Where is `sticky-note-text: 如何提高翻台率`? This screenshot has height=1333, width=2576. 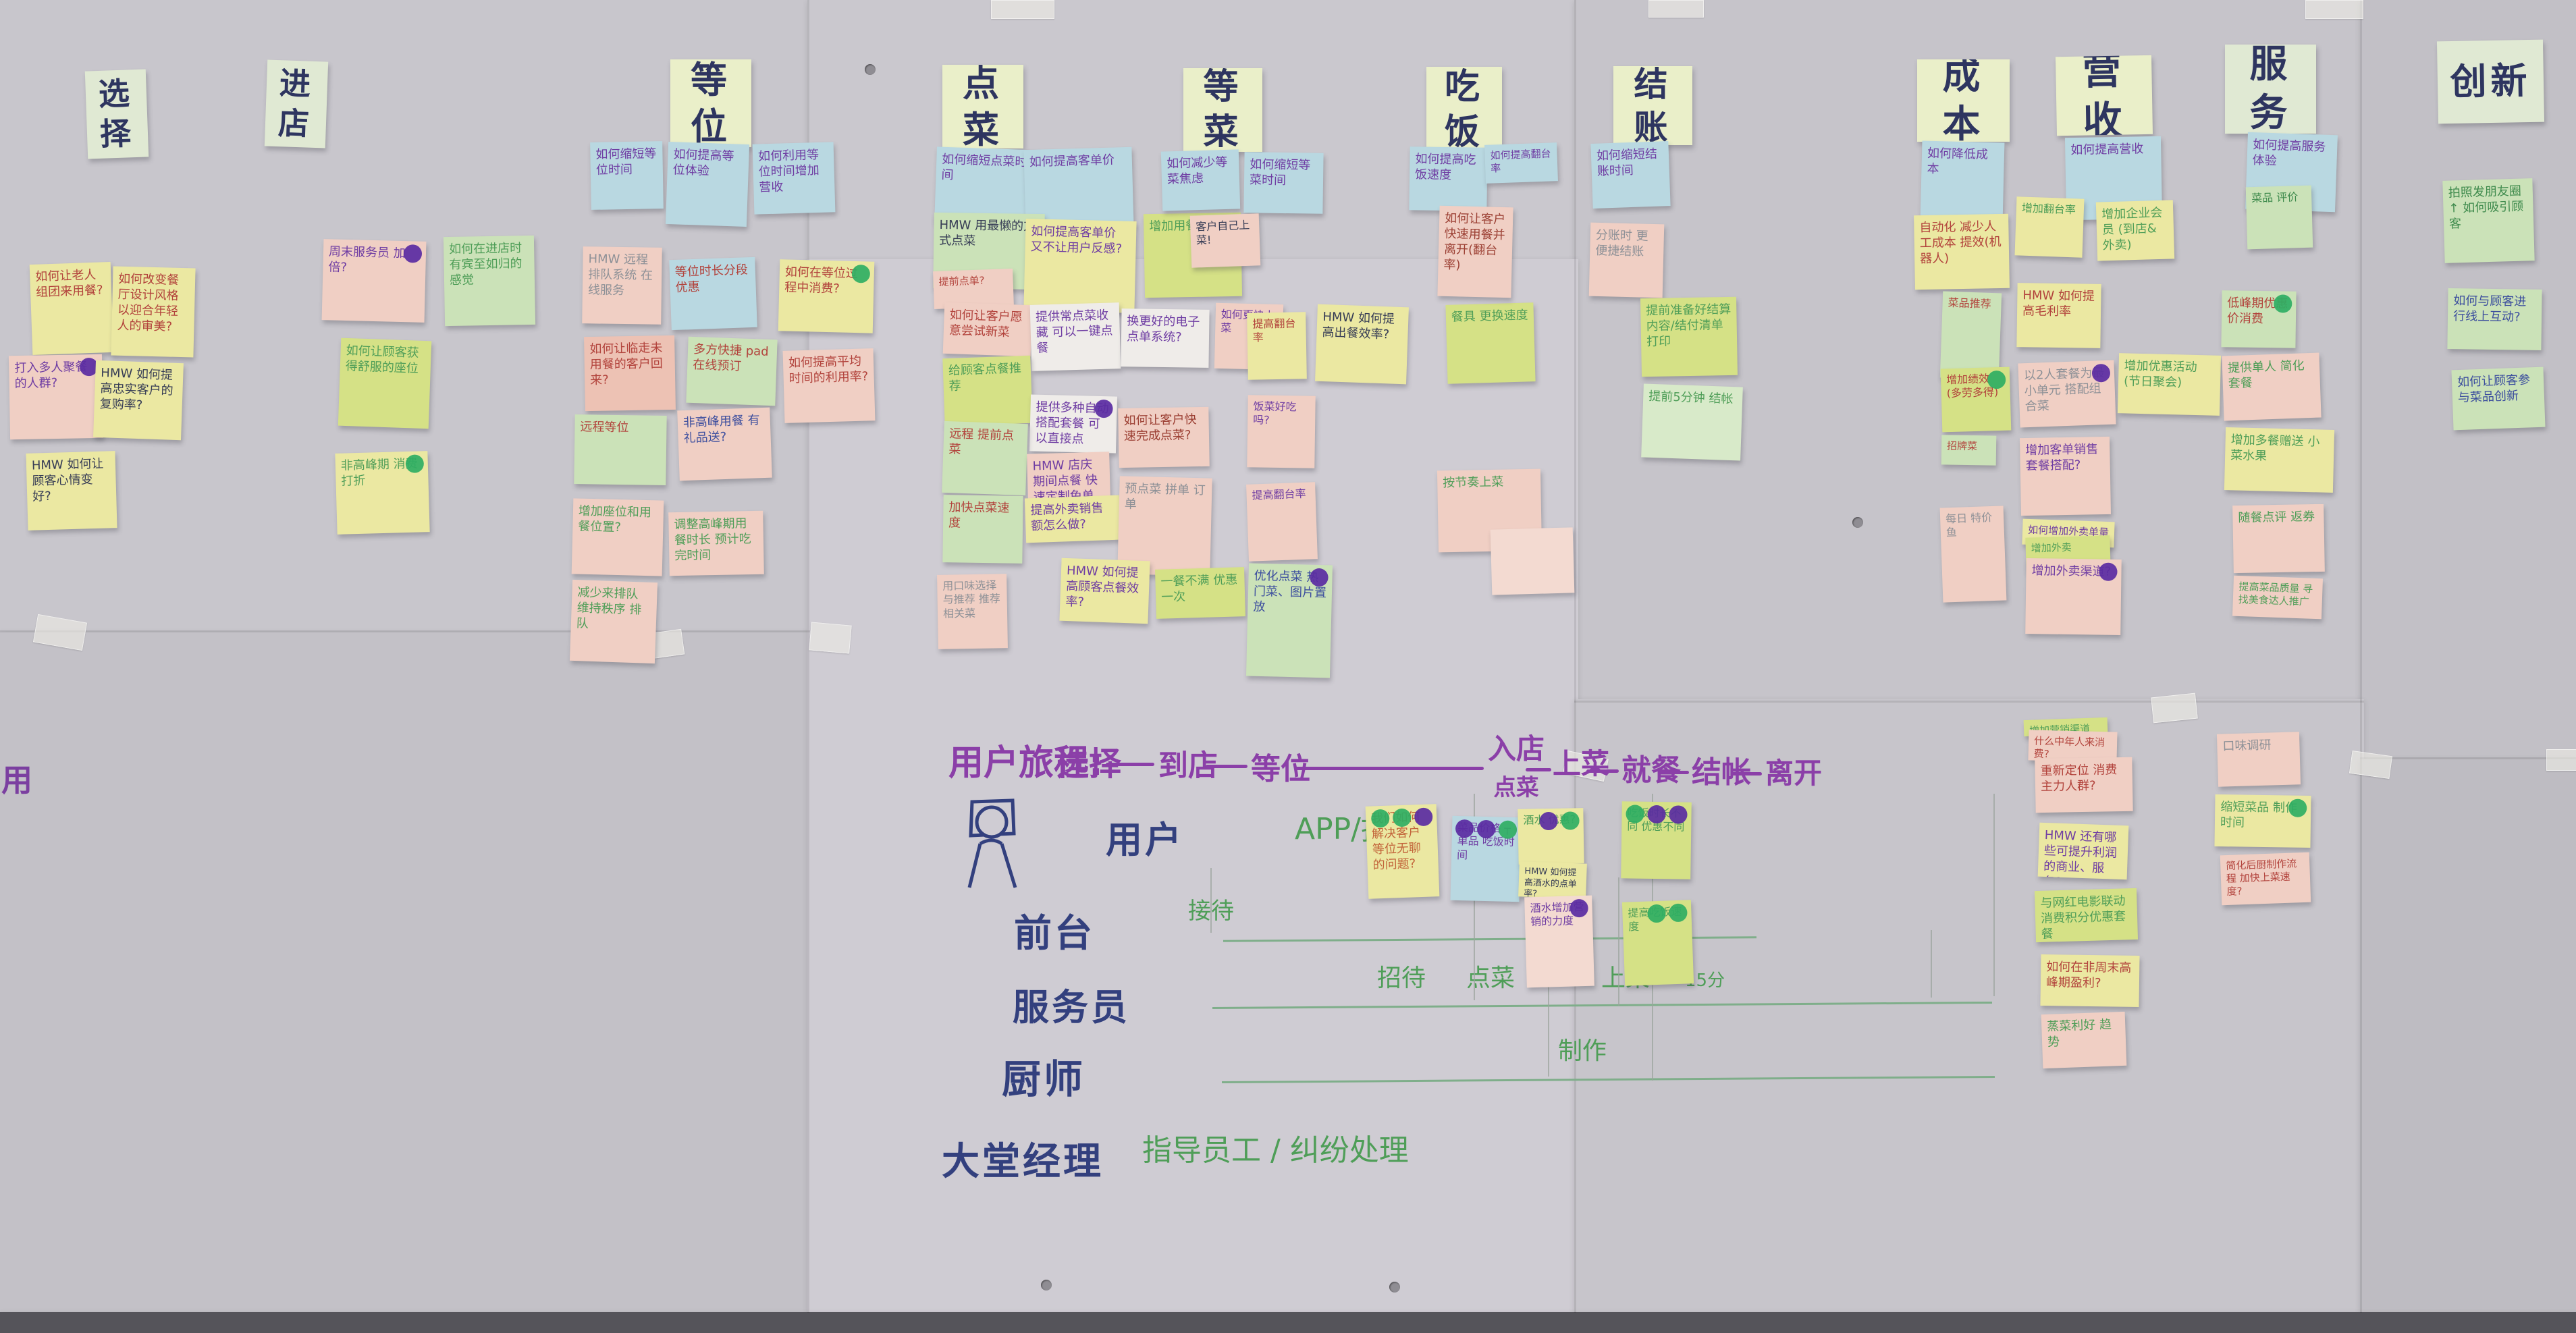 sticky-note-text: 如何提高翻台率 is located at coordinates (1520, 161).